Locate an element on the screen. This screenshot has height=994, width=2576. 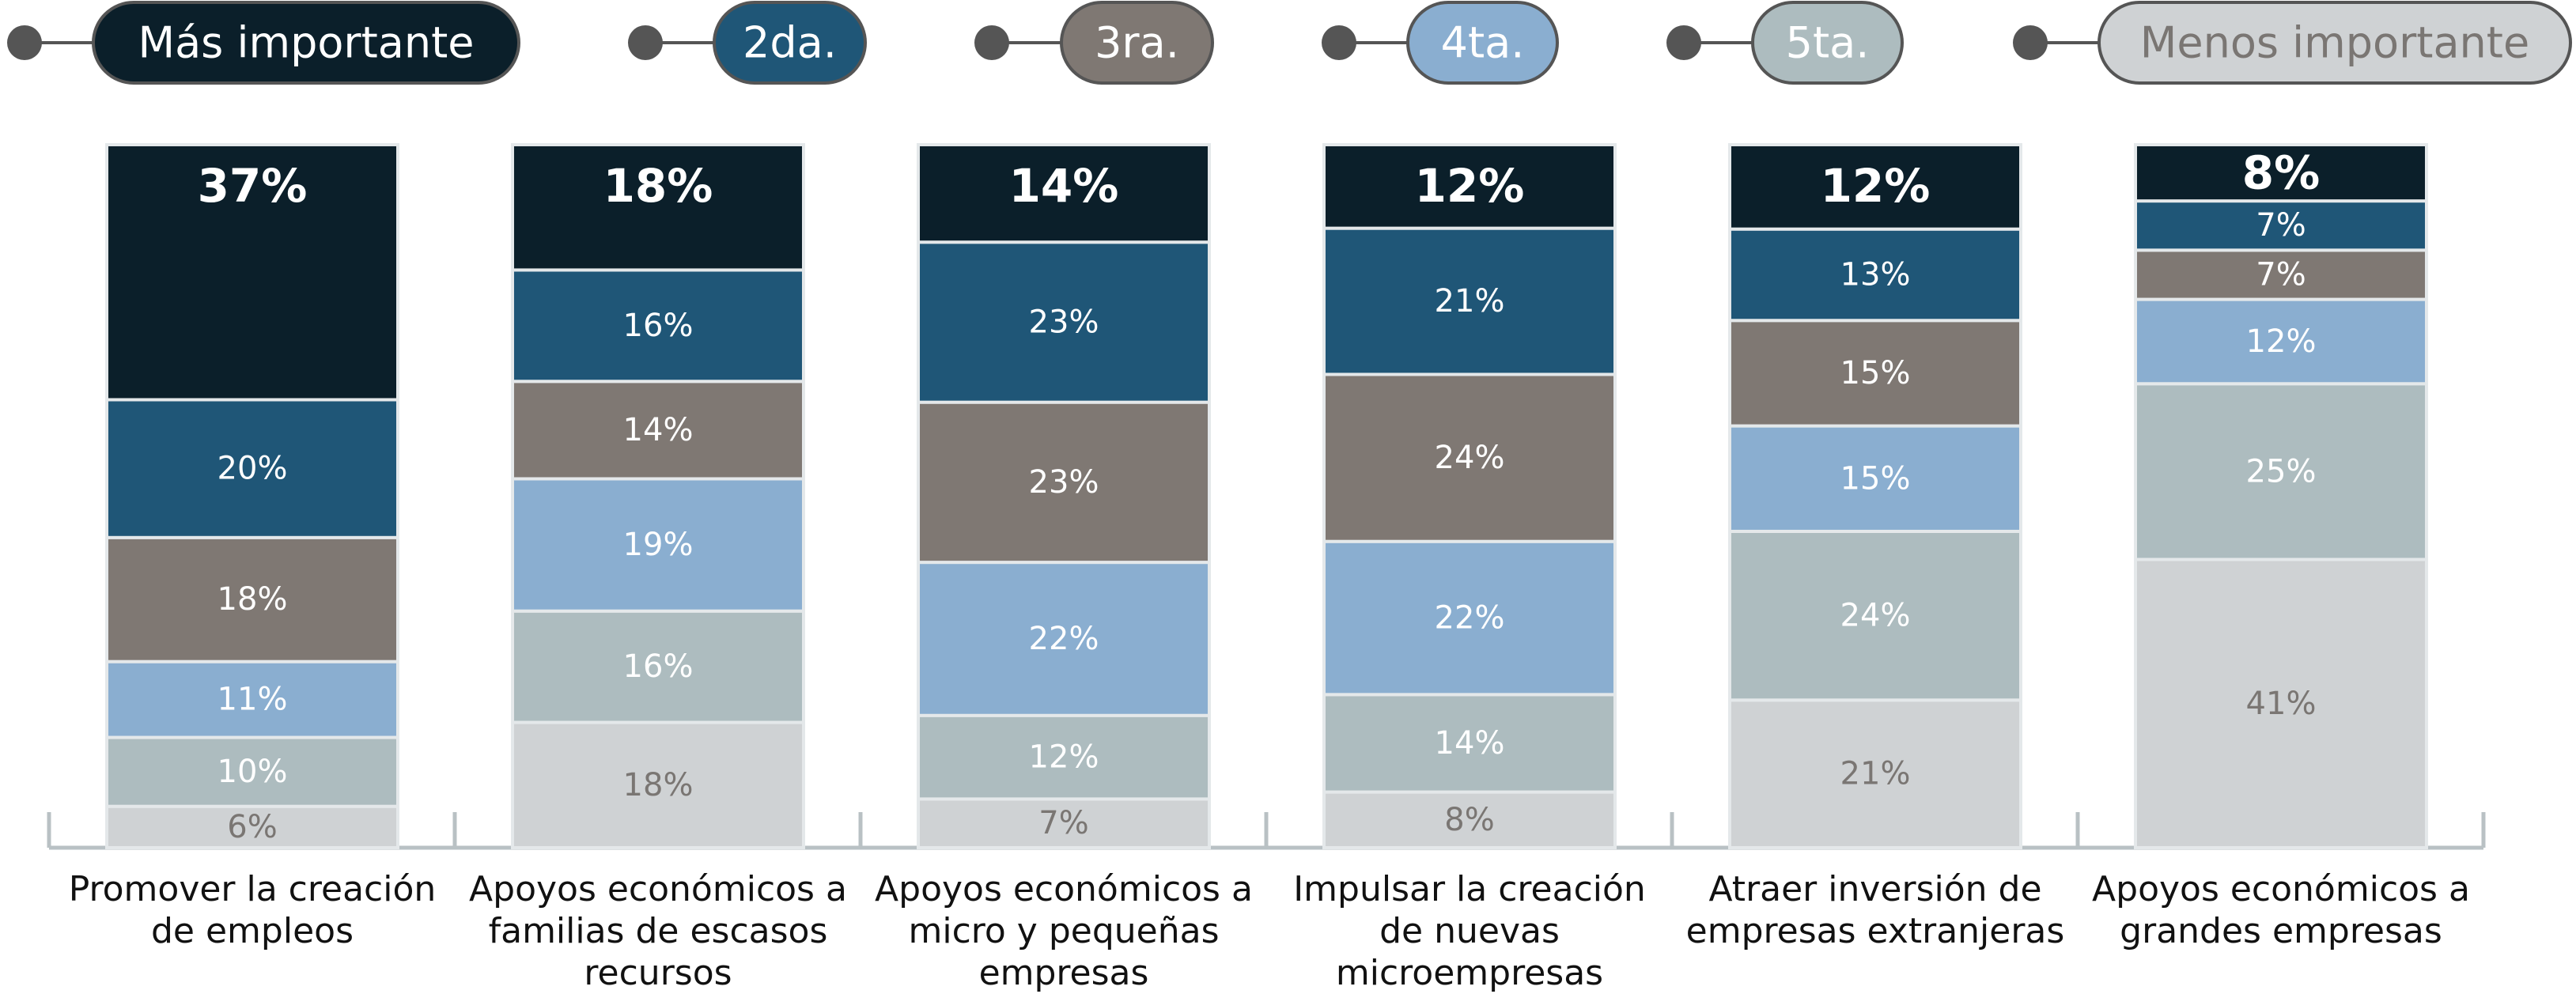
data-label: 10% is located at coordinates (253, 772).